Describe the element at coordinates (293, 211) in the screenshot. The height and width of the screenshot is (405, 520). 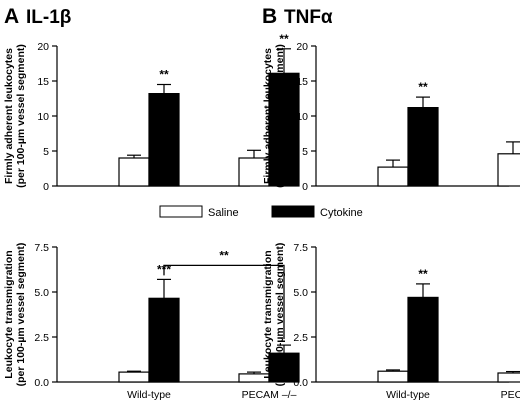
I see `legend-swatch-cytokine` at that location.